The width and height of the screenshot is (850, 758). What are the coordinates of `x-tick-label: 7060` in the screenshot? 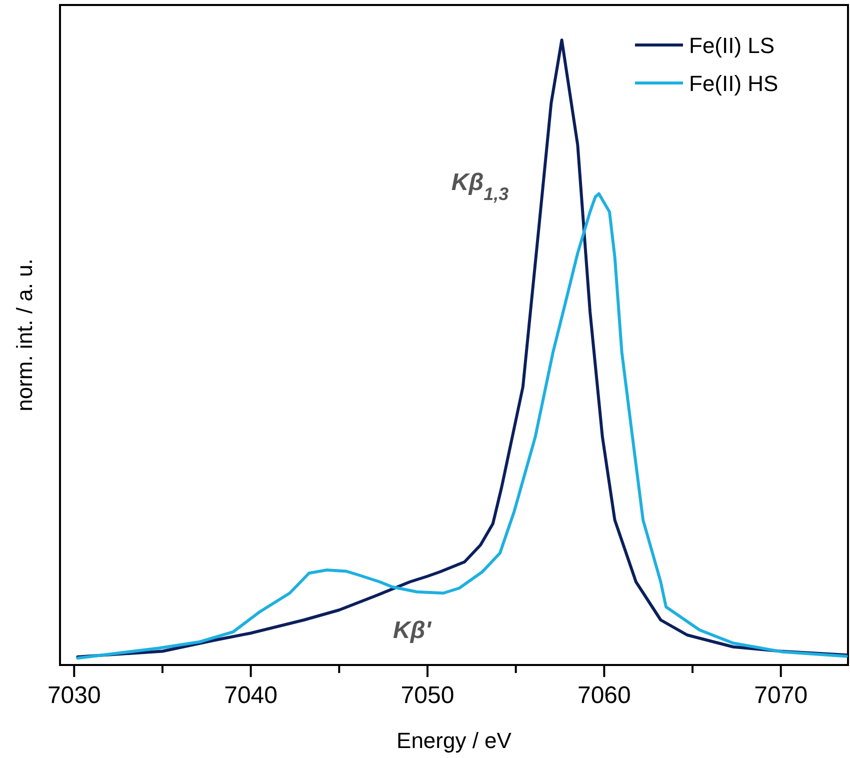 It's located at (604, 695).